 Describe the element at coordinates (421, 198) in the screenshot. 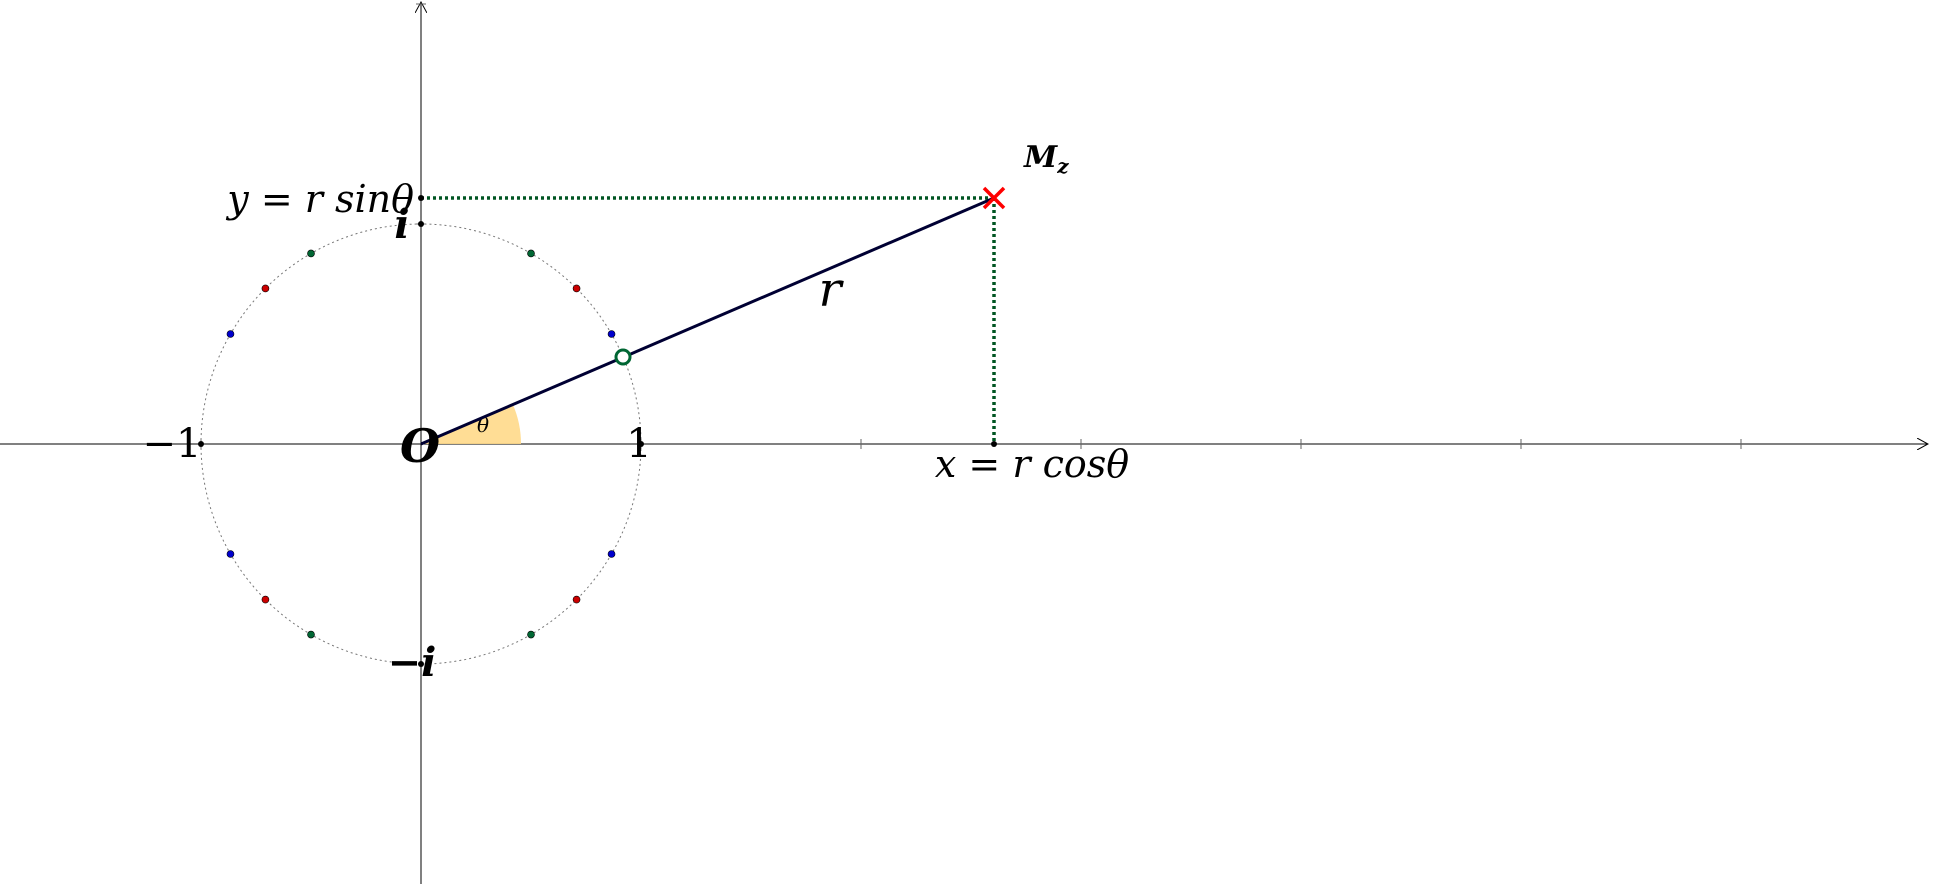

I see `dot-y-projection` at that location.